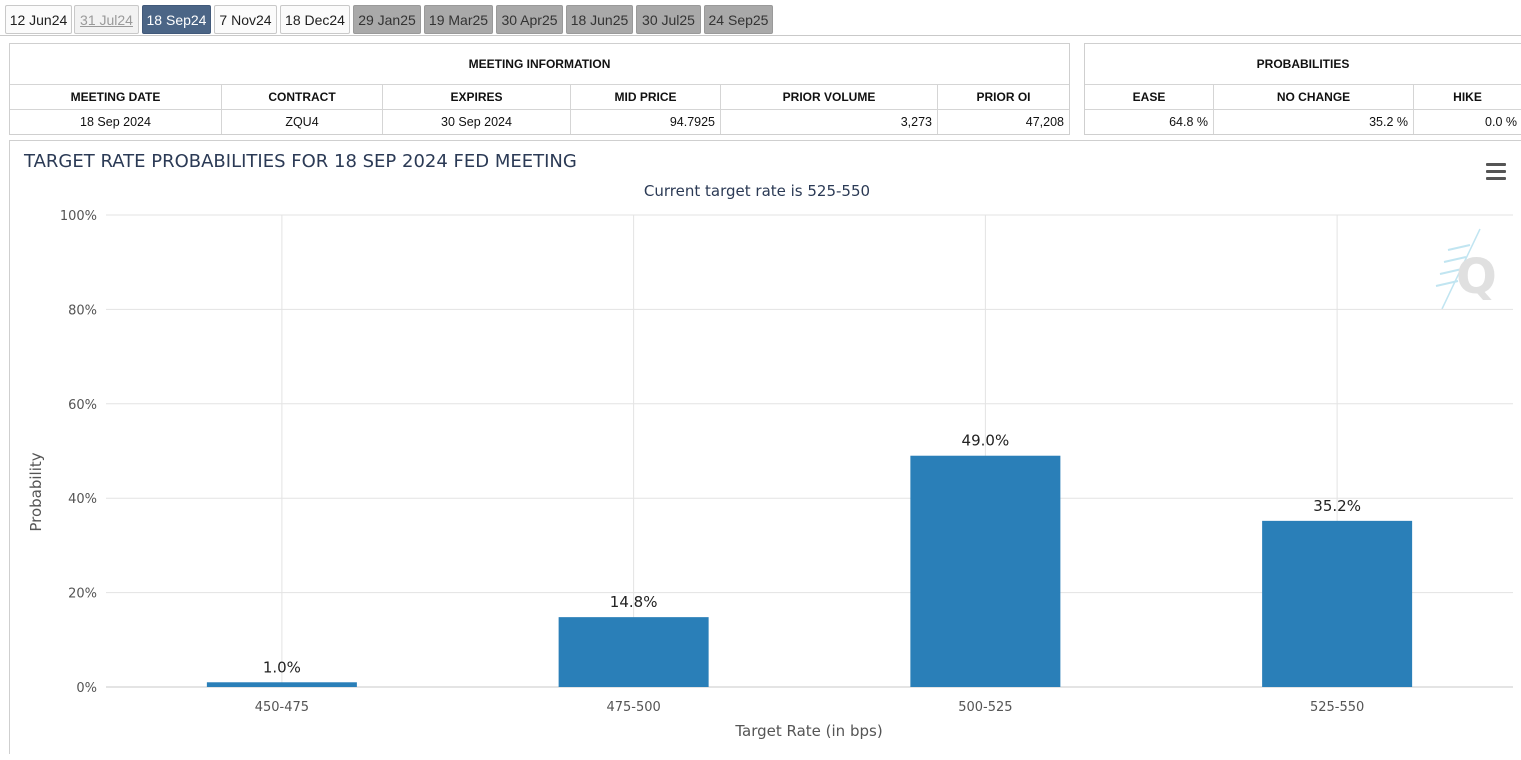 This screenshot has height=760, width=1521. I want to click on tab-30-jul25: 30 Jul25, so click(668, 19).